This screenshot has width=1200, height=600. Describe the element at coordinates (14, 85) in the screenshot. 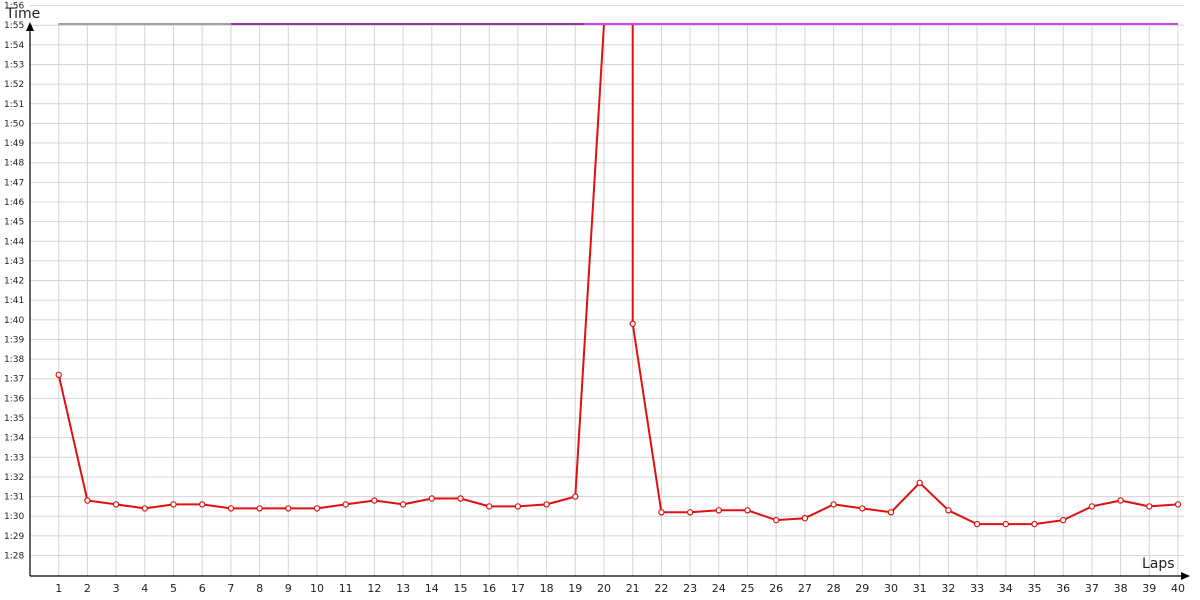

I see `y-tick-label: 1:52` at that location.